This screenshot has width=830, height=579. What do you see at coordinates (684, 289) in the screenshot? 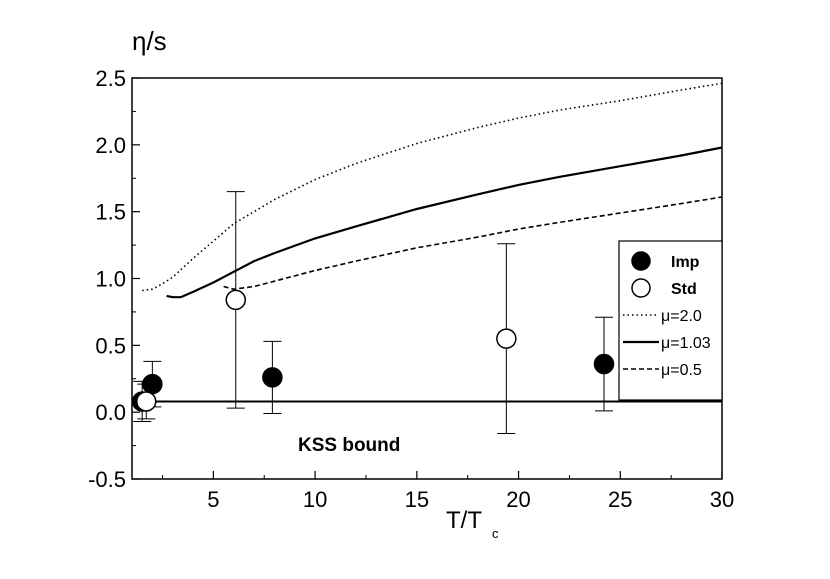
I see `legend-label: Std` at bounding box center [684, 289].